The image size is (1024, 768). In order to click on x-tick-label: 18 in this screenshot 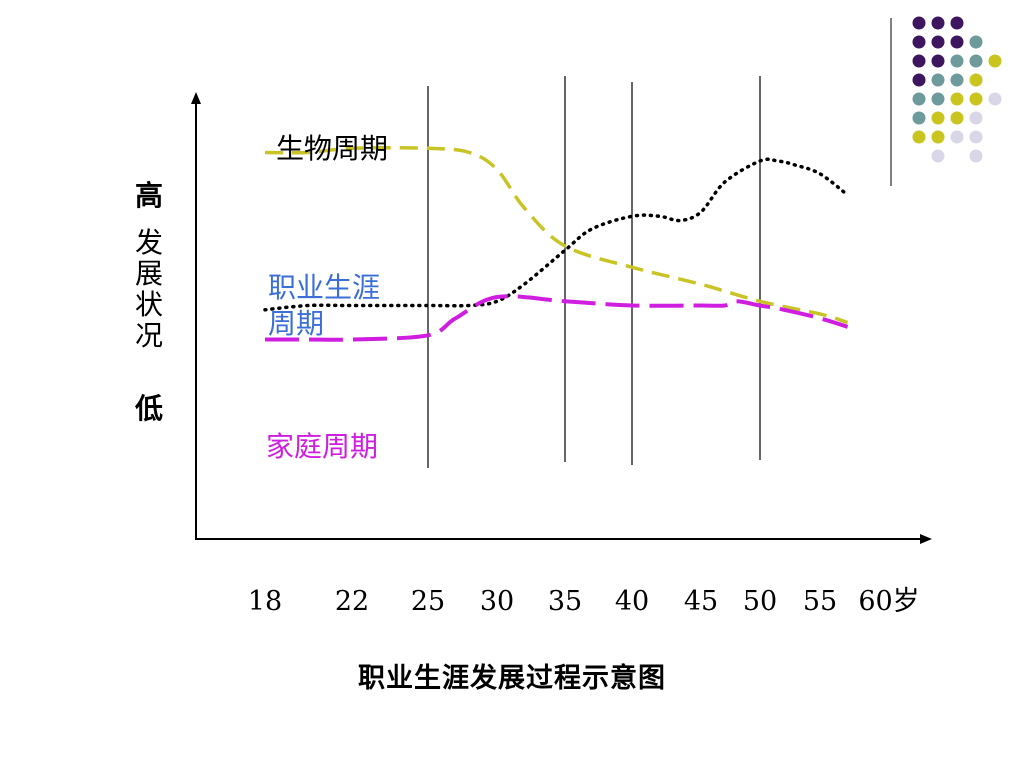, I will do `click(265, 601)`.